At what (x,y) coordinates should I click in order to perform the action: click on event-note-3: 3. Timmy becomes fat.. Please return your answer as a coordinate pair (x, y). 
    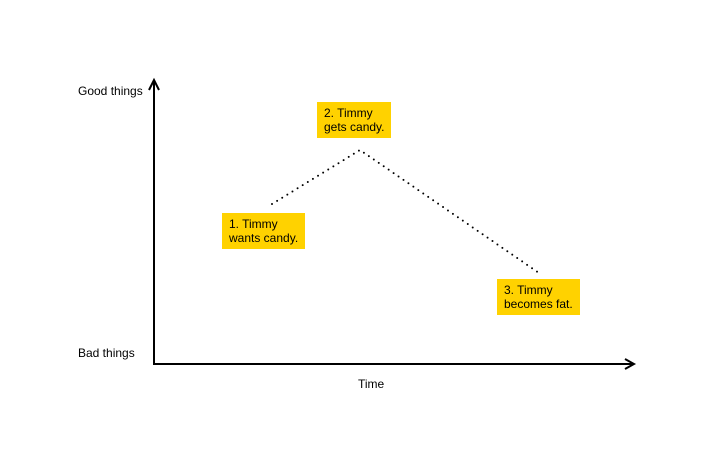
    Looking at the image, I should click on (538, 297).